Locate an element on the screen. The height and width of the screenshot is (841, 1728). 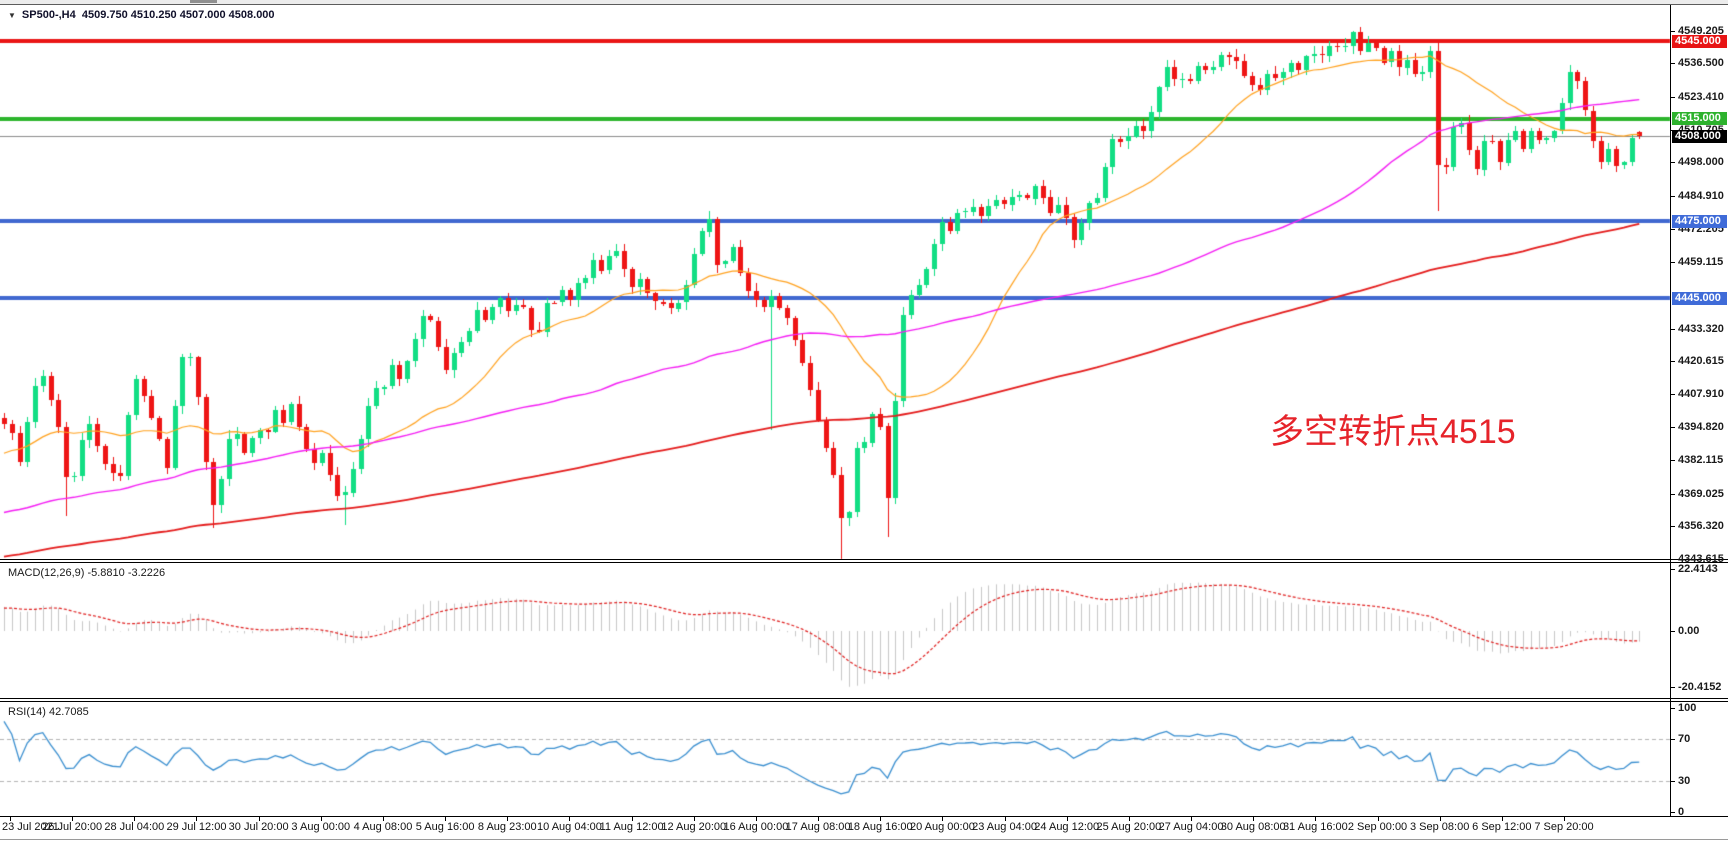
rsi-axis-label: 30 is located at coordinates (1684, 780).